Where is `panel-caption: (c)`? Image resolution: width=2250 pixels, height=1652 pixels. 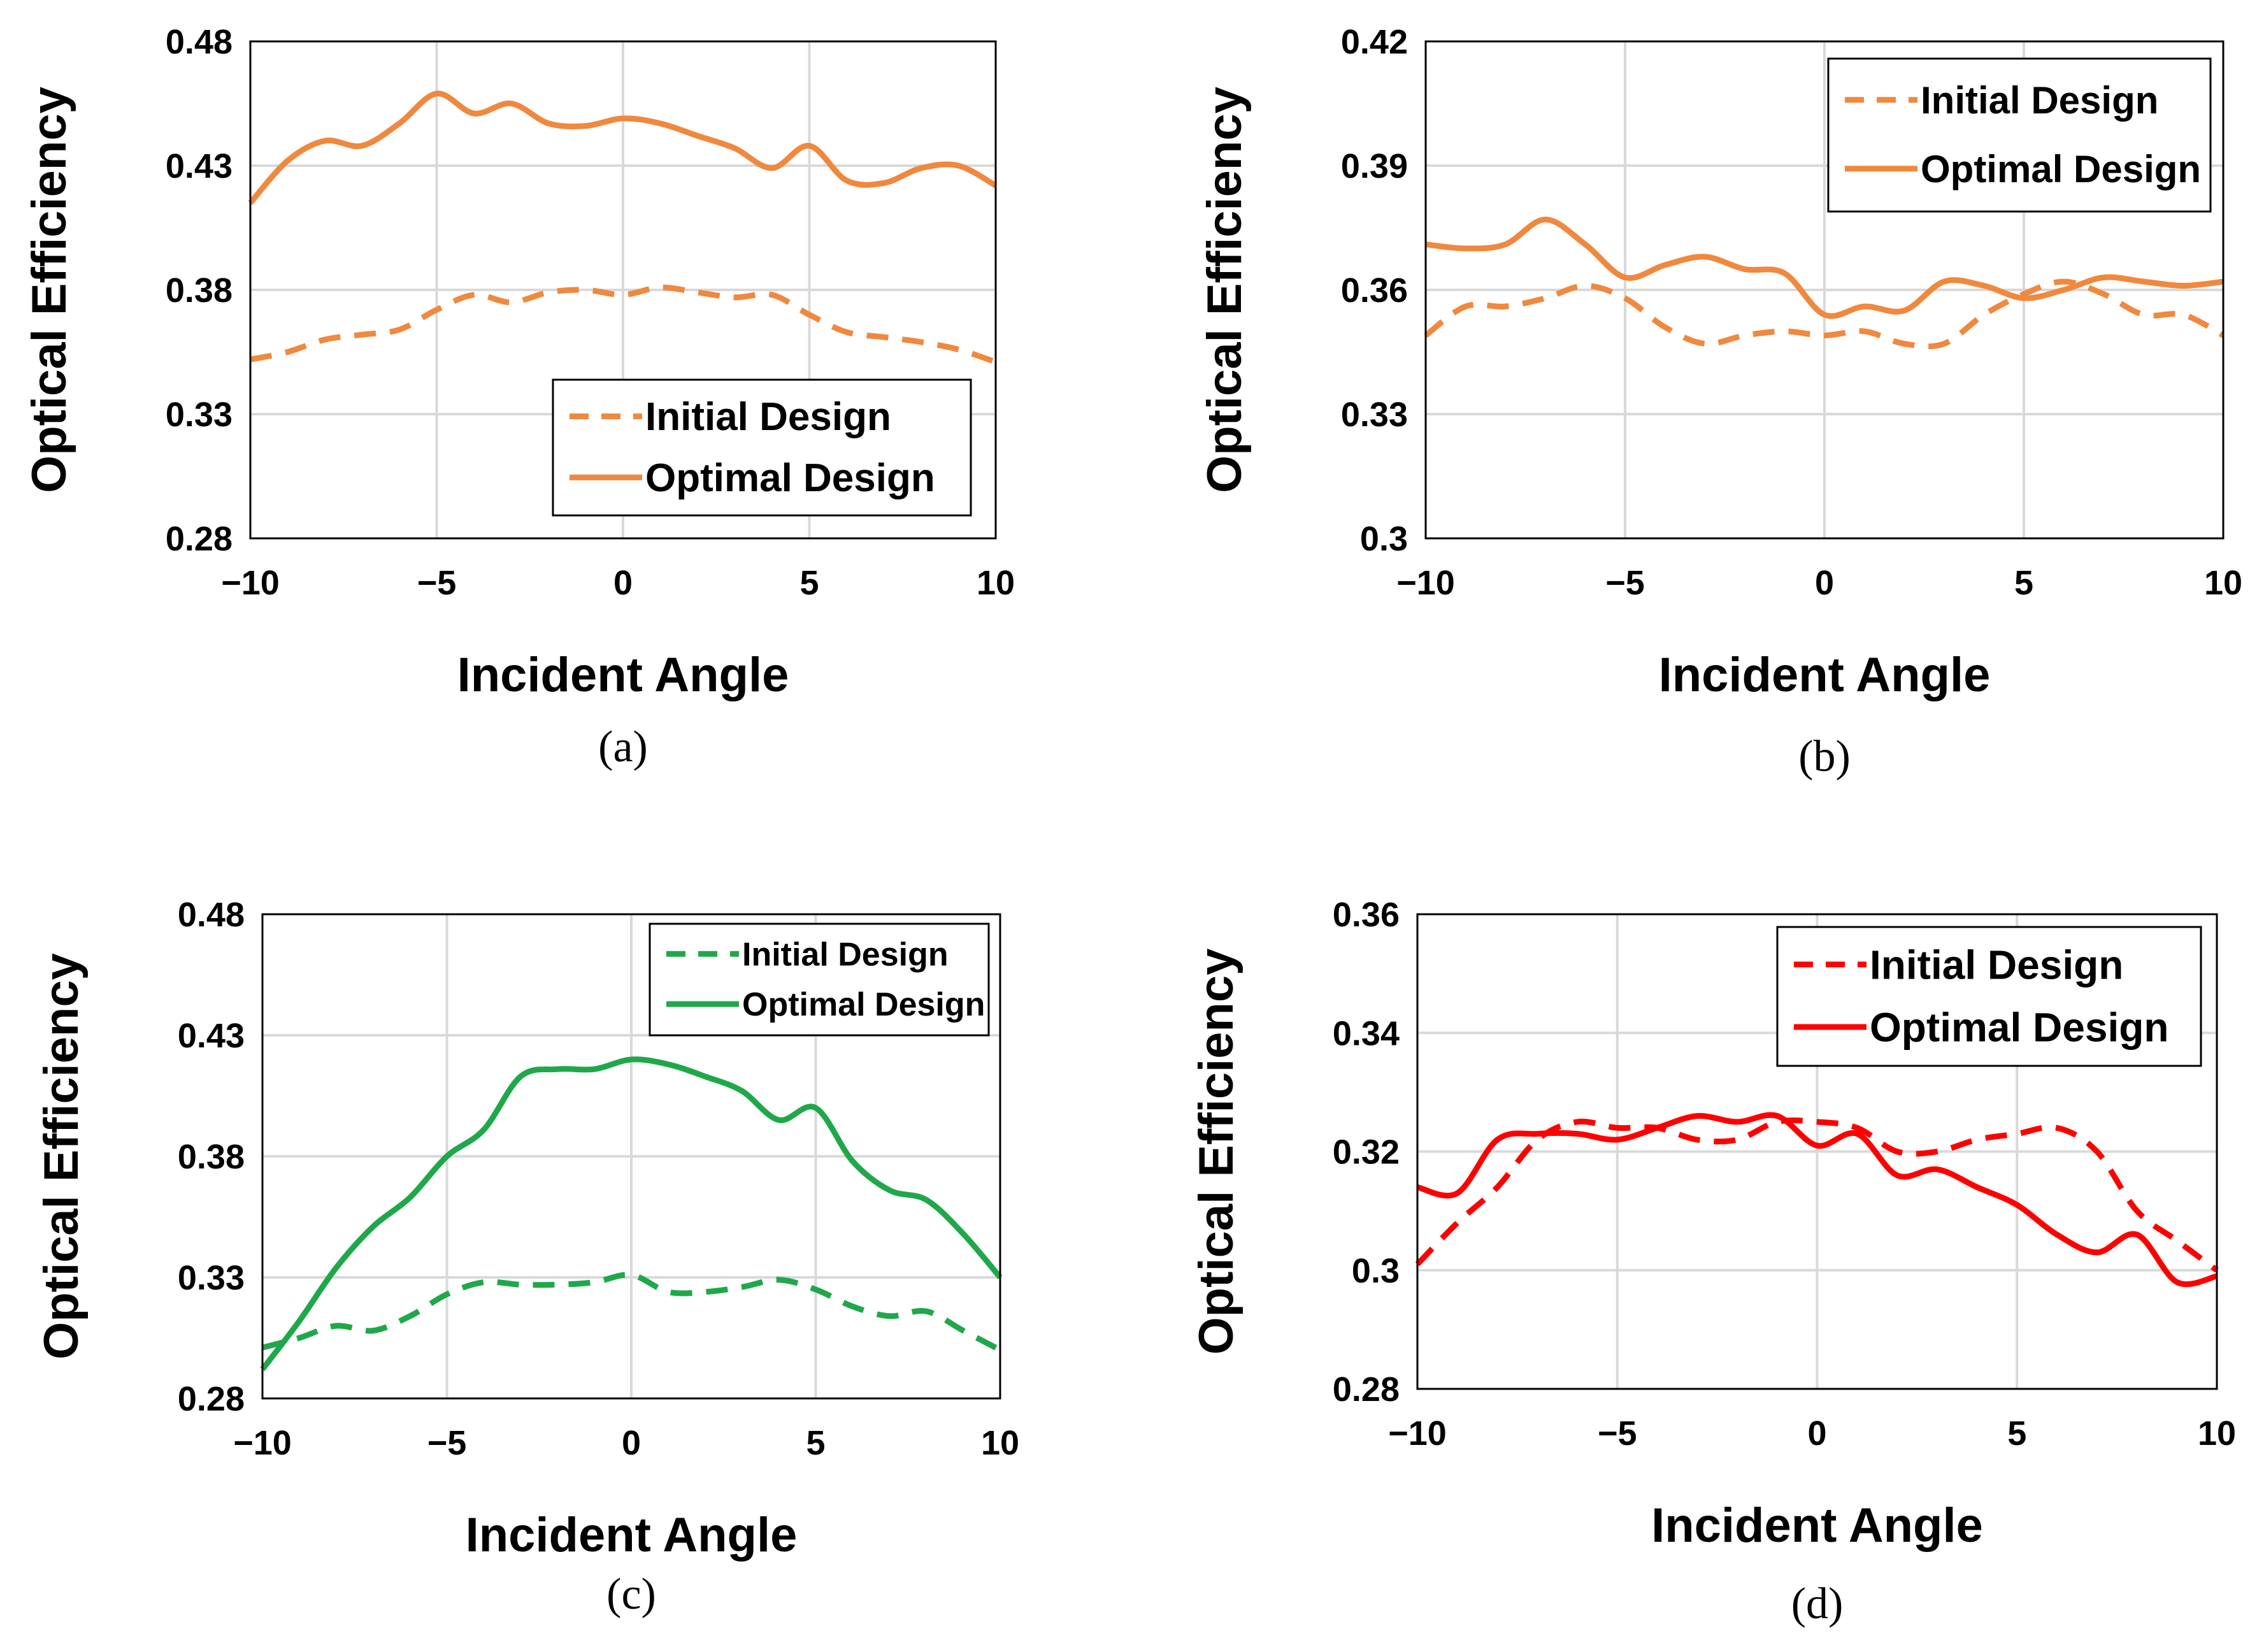 panel-caption: (c) is located at coordinates (631, 1594).